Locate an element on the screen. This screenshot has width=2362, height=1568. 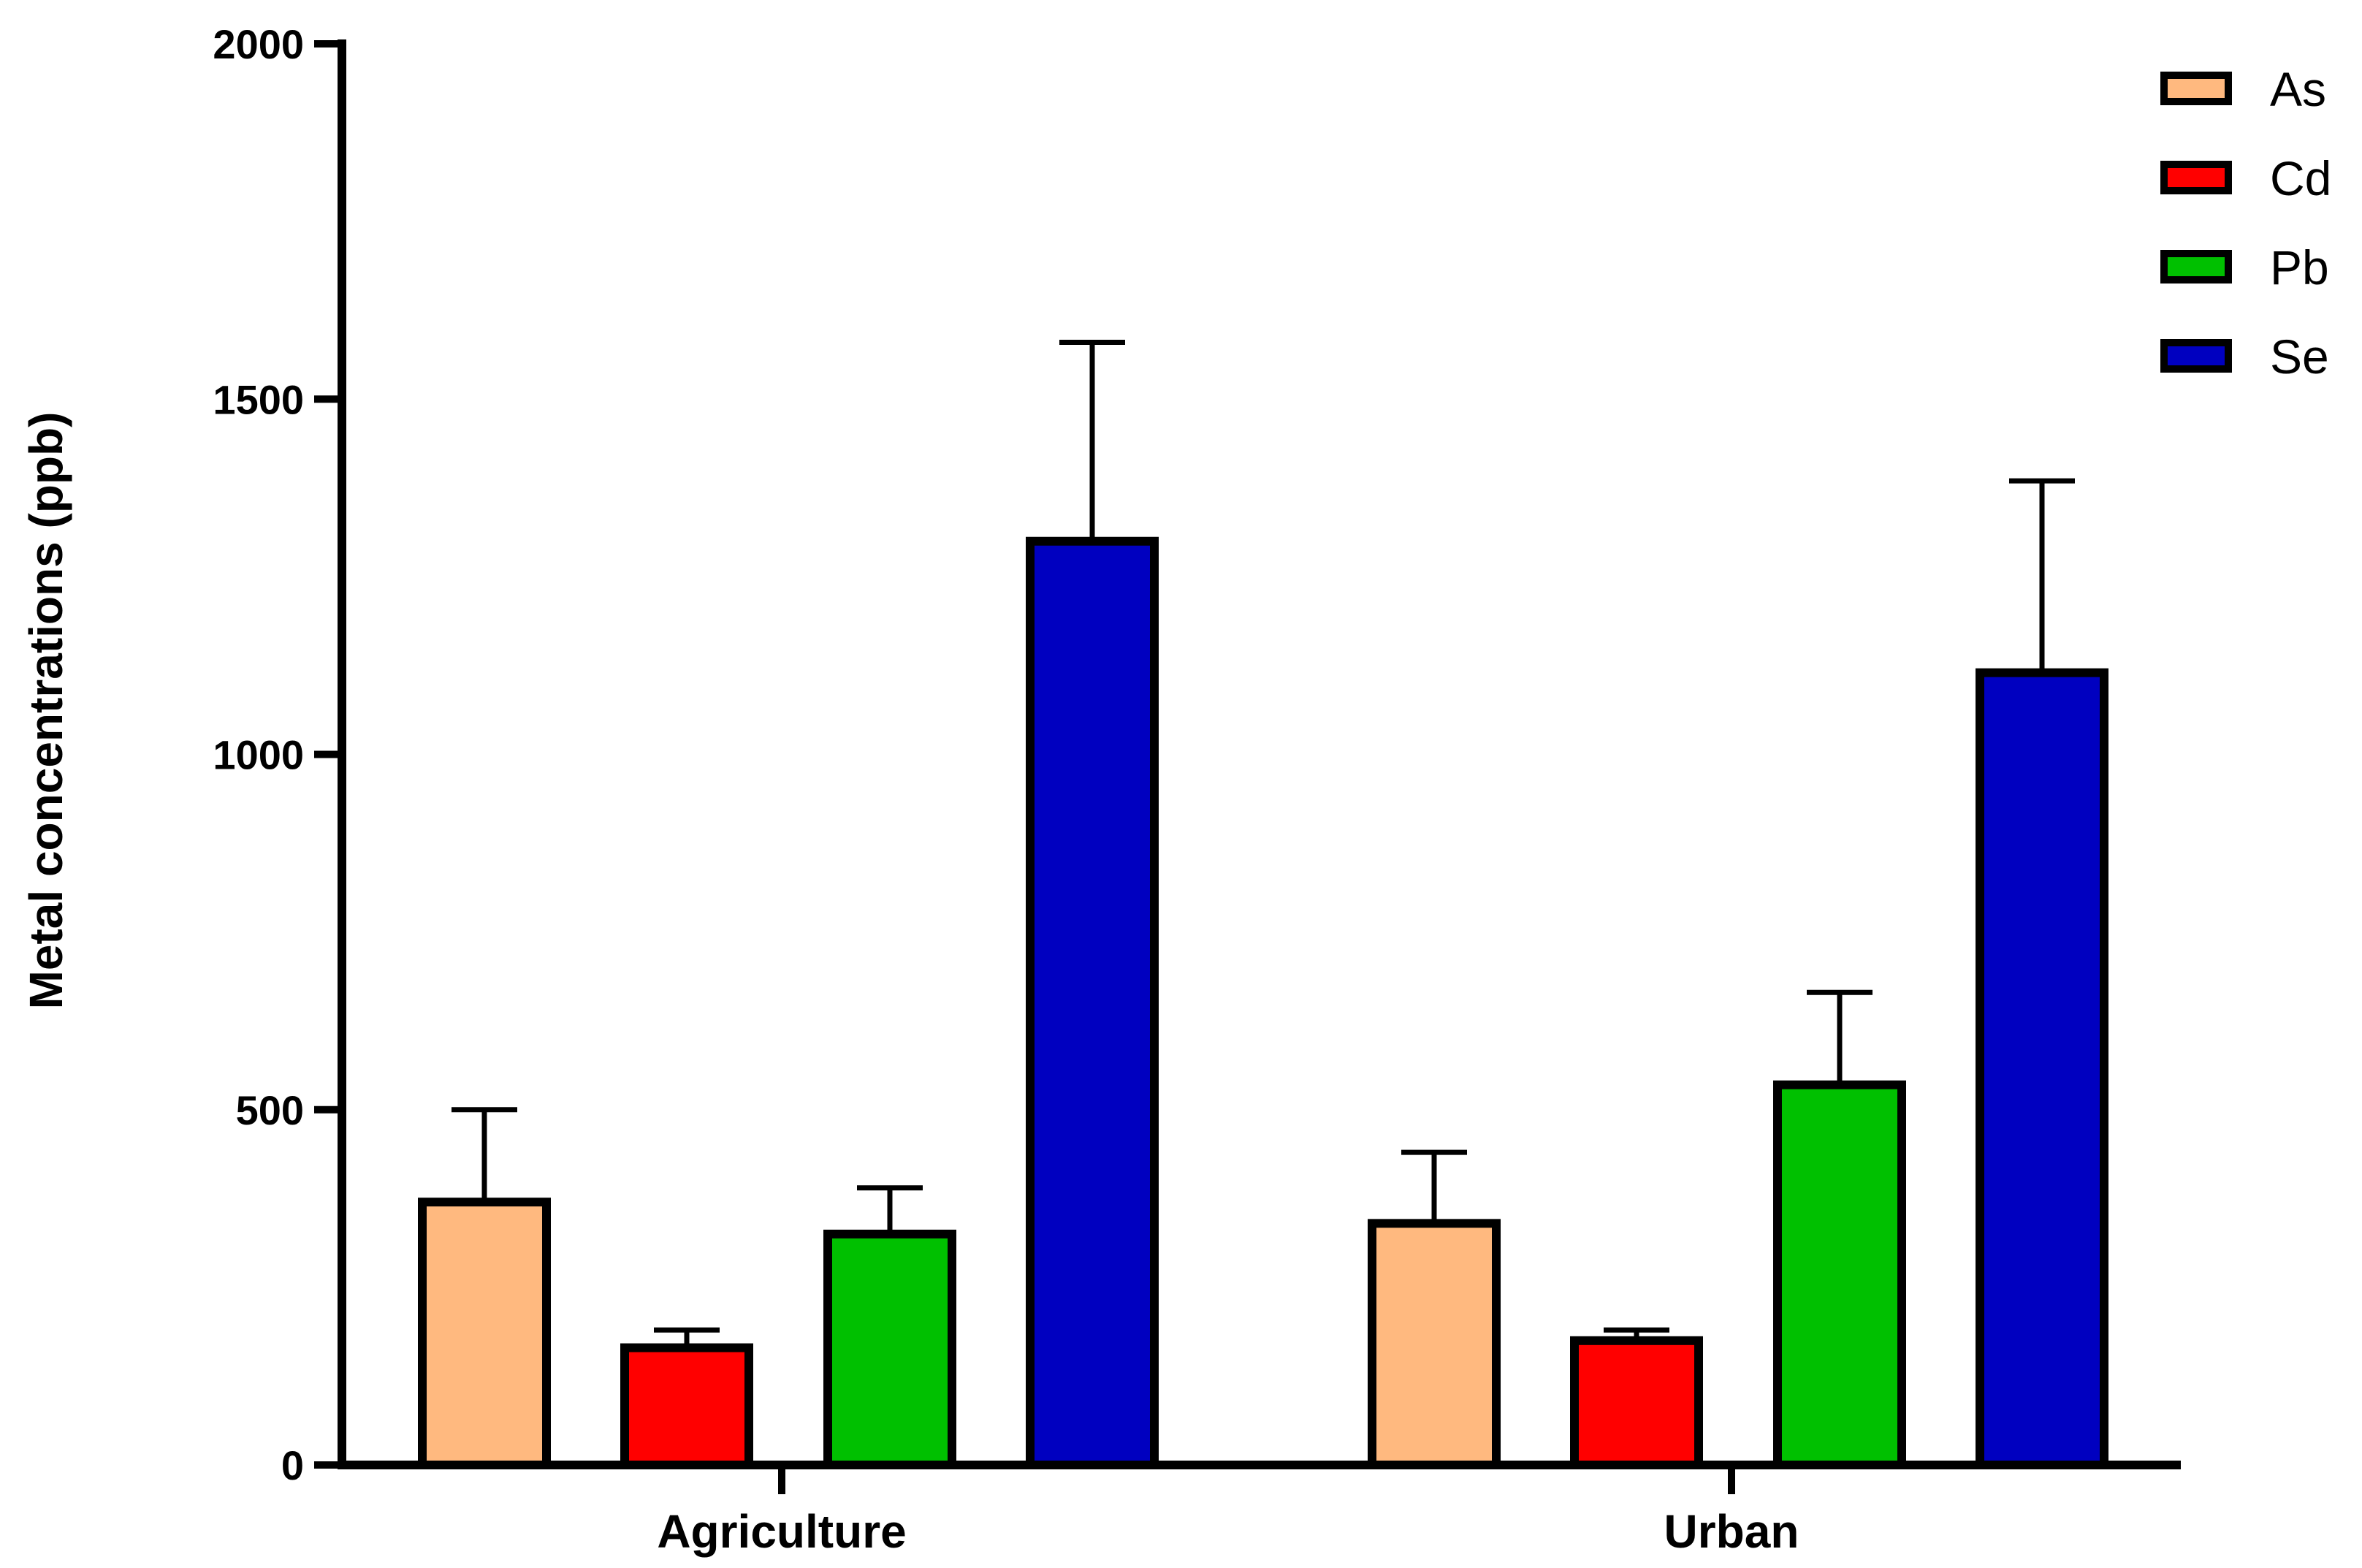
legend-label-as: As is located at coordinates (2298, 89).